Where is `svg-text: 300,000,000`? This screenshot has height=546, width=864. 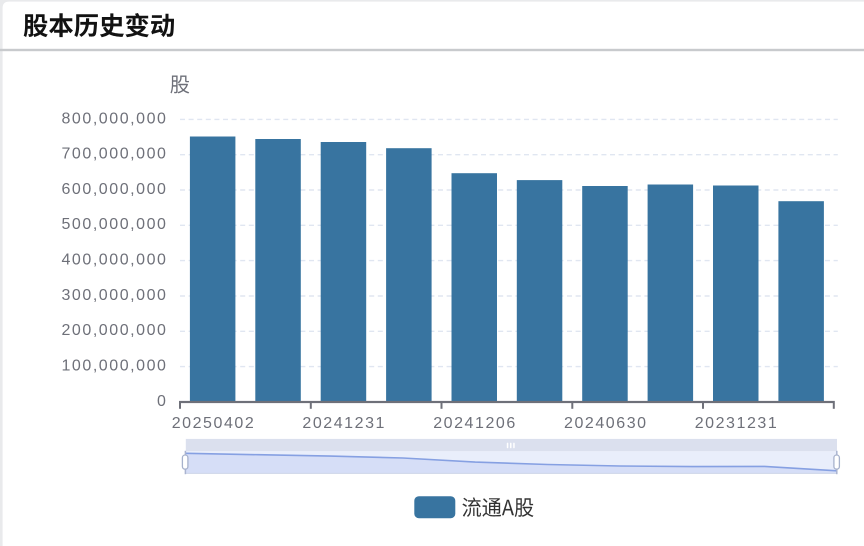
svg-text: 300,000,000 is located at coordinates (114, 295).